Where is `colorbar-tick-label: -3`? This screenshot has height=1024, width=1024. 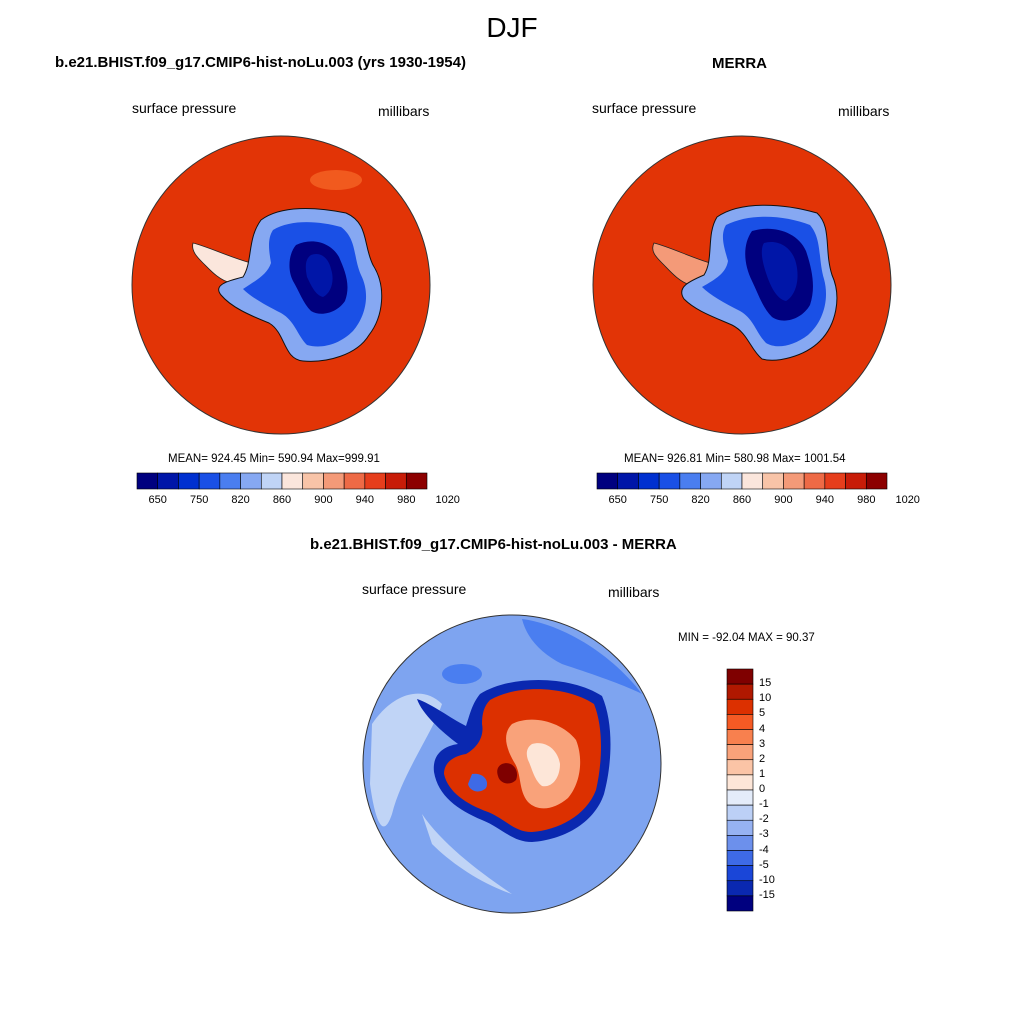
colorbar-tick-label: -3 is located at coordinates (764, 834).